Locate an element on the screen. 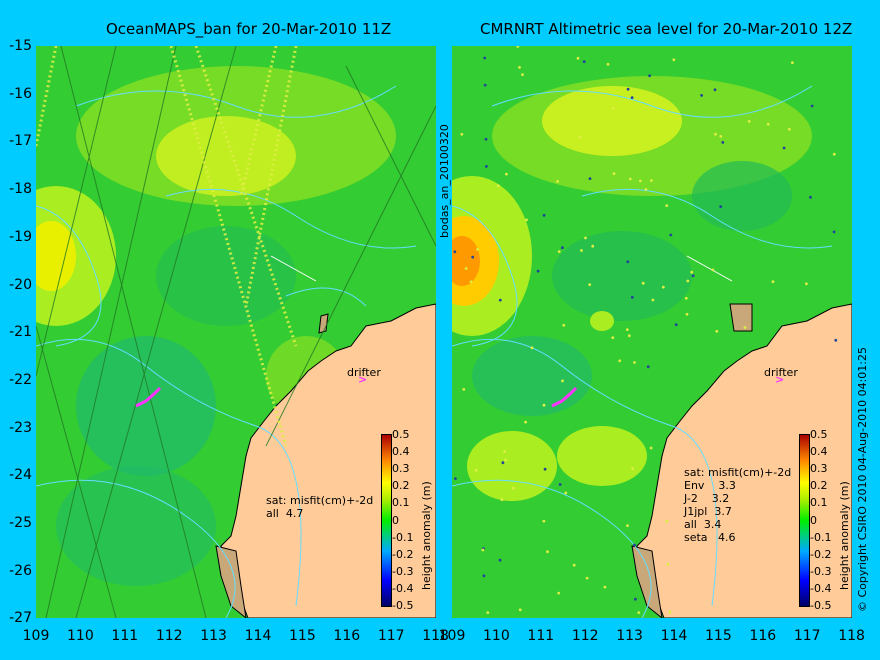 This screenshot has width=880, height=660. drifter-label-left: drifter is located at coordinates (364, 372).